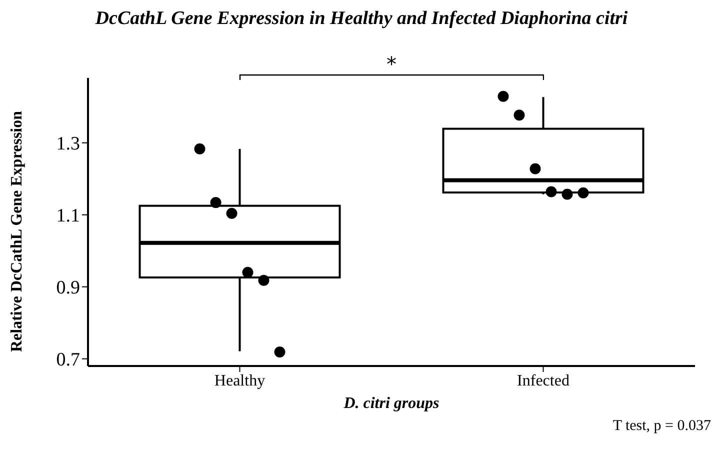  What do you see at coordinates (240, 381) in the screenshot?
I see `x-tick-label: Healthy` at bounding box center [240, 381].